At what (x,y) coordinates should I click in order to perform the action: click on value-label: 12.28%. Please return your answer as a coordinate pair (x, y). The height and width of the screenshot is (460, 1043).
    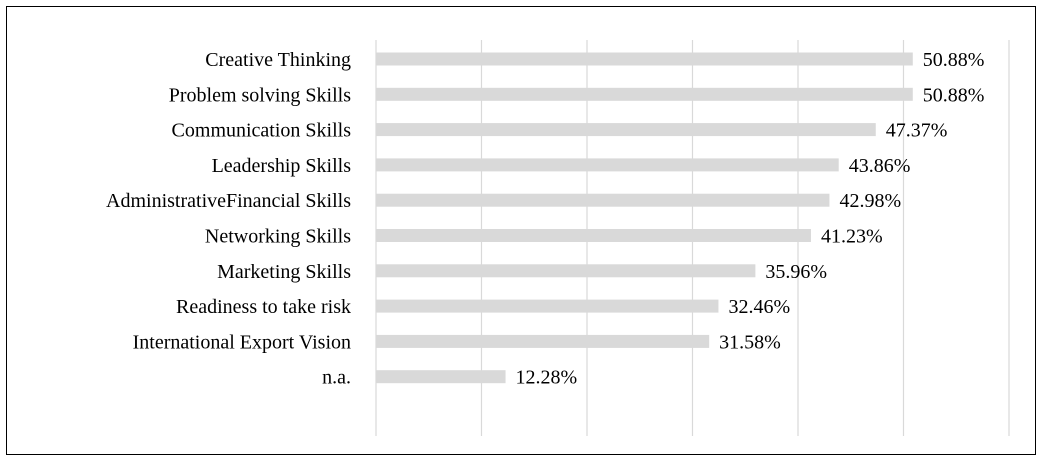
    Looking at the image, I should click on (547, 378).